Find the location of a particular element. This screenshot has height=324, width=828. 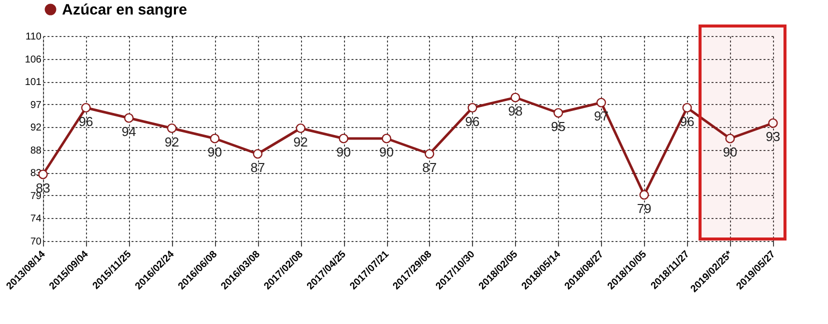

y-tick-label: 106 is located at coordinates (33, 60).